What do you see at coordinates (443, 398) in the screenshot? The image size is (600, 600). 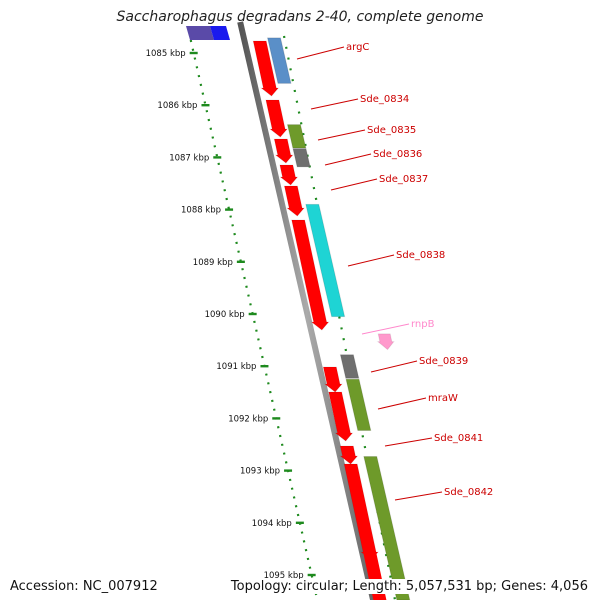 I see `gene-label: mraW` at bounding box center [443, 398].